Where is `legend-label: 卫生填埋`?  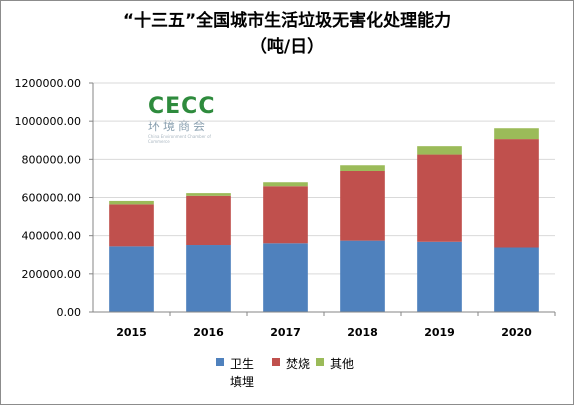 legend-label: 卫生填埋 is located at coordinates (242, 373).